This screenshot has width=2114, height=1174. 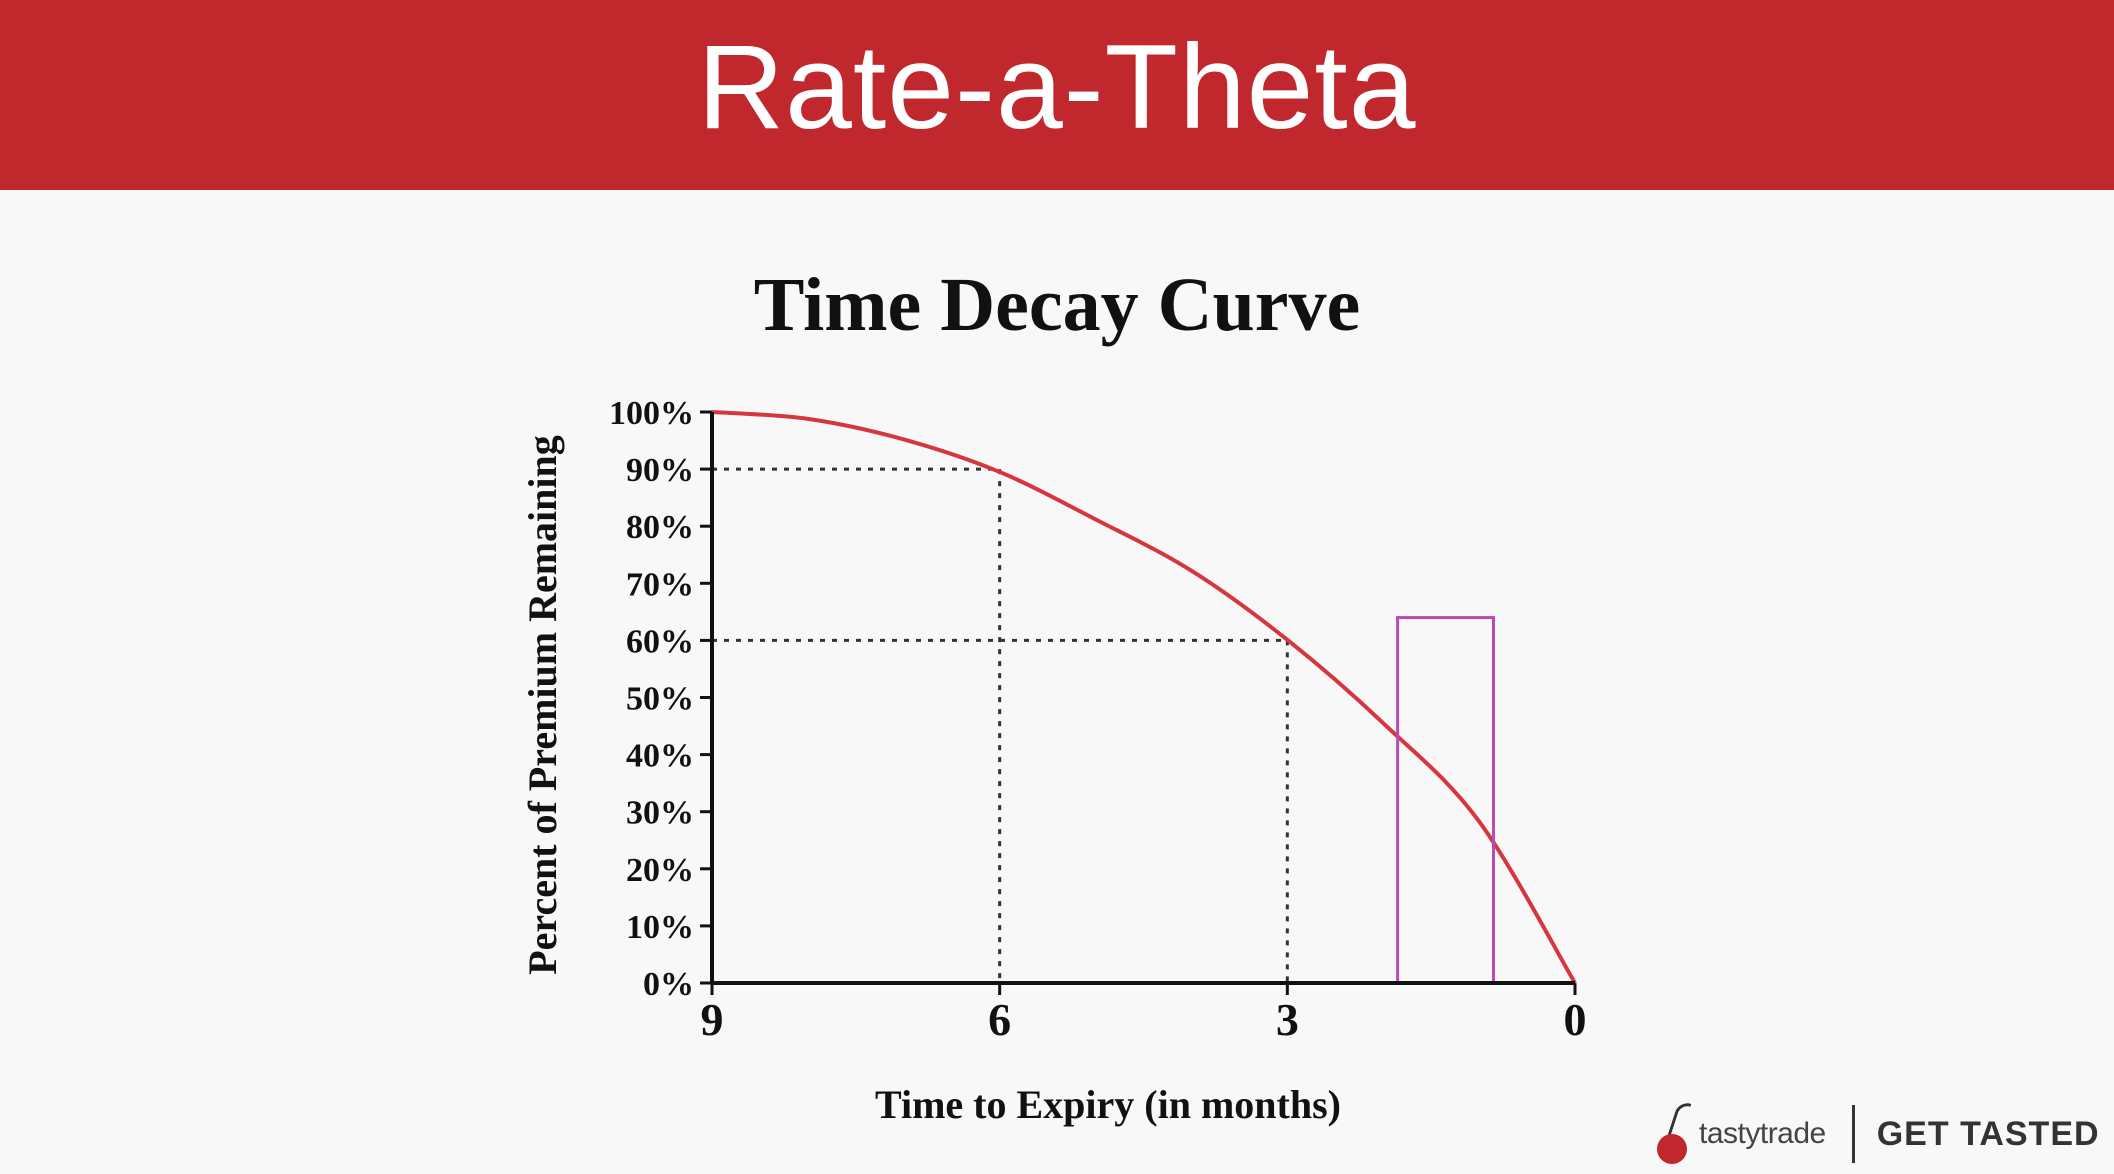 What do you see at coordinates (660, 470) in the screenshot?
I see `y-tick-label: 90%` at bounding box center [660, 470].